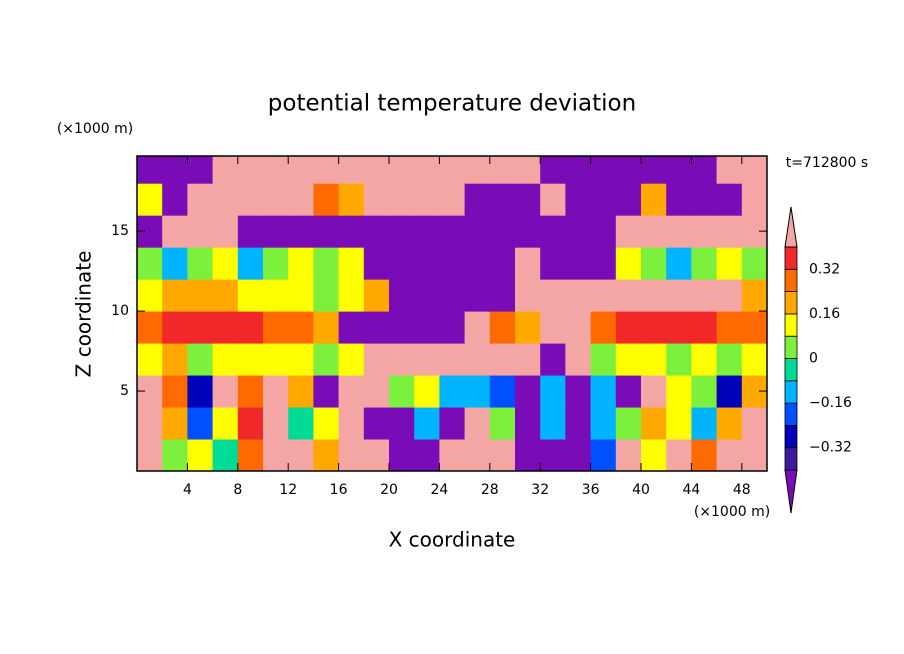 This screenshot has width=904, height=654. Describe the element at coordinates (288, 490) in the screenshot. I see `x-tick-label: 12` at that location.